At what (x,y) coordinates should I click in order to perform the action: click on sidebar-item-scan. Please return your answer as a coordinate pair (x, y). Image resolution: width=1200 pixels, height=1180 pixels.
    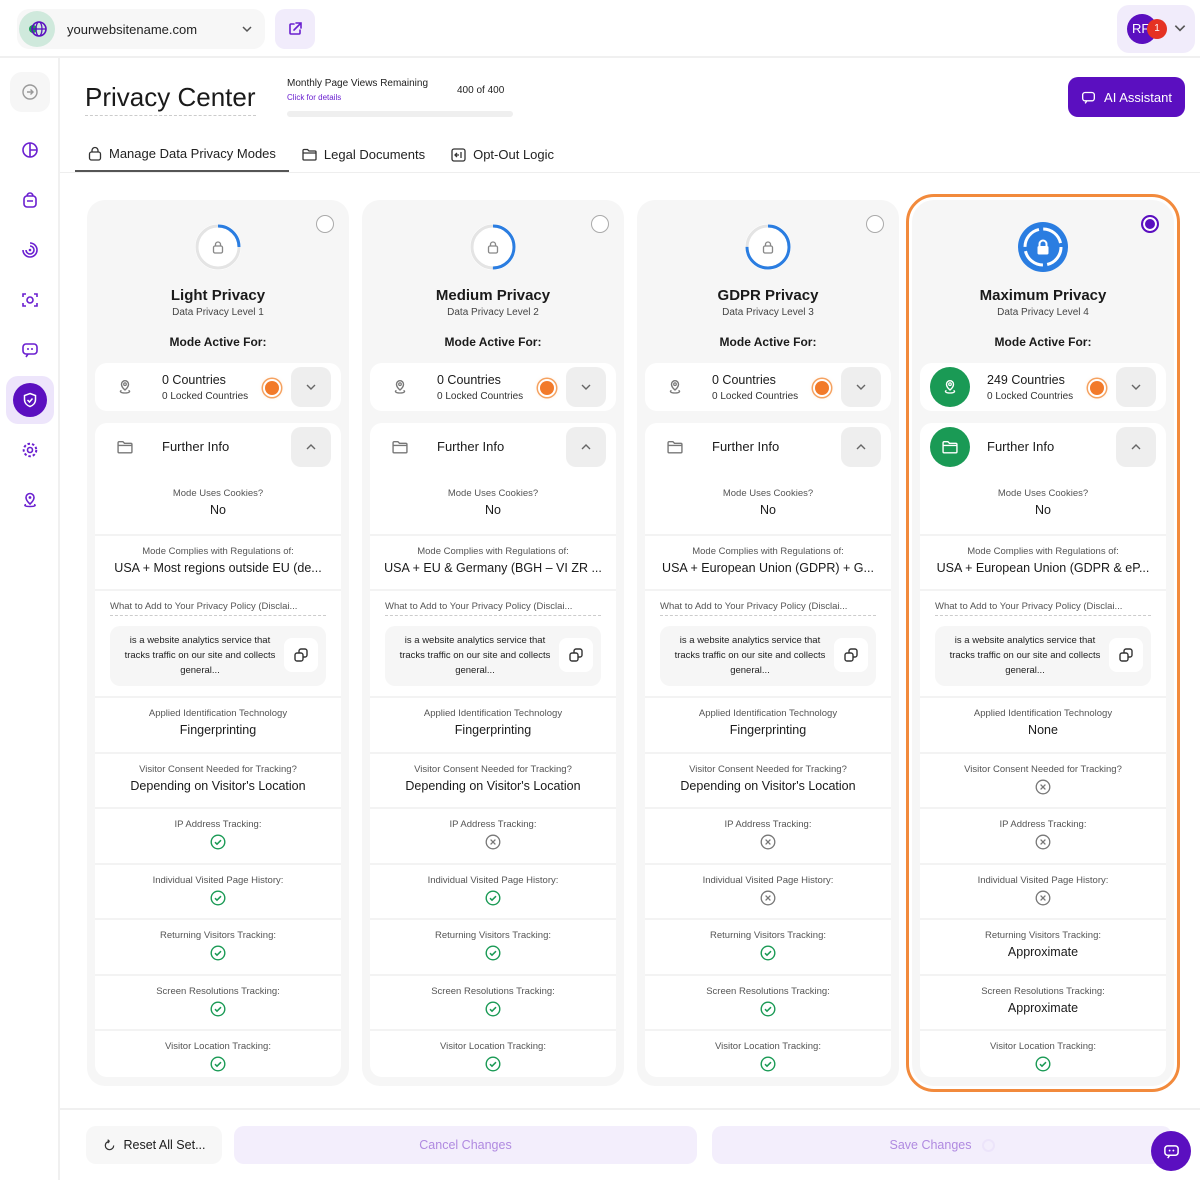
    Looking at the image, I should click on (30, 300).